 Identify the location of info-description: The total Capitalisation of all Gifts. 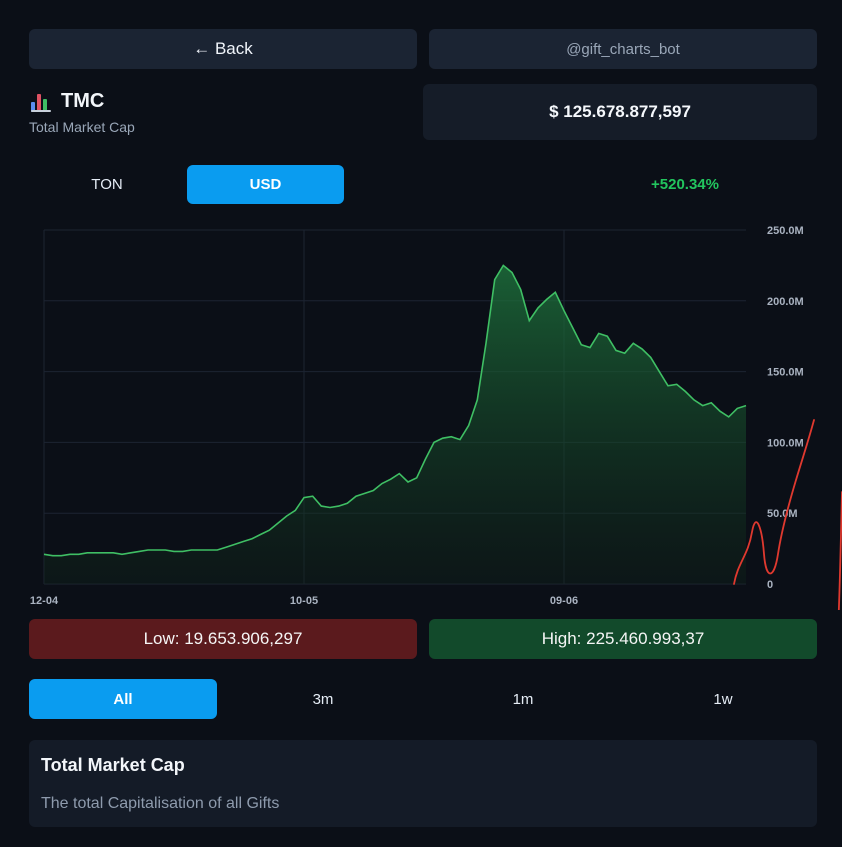
(160, 803).